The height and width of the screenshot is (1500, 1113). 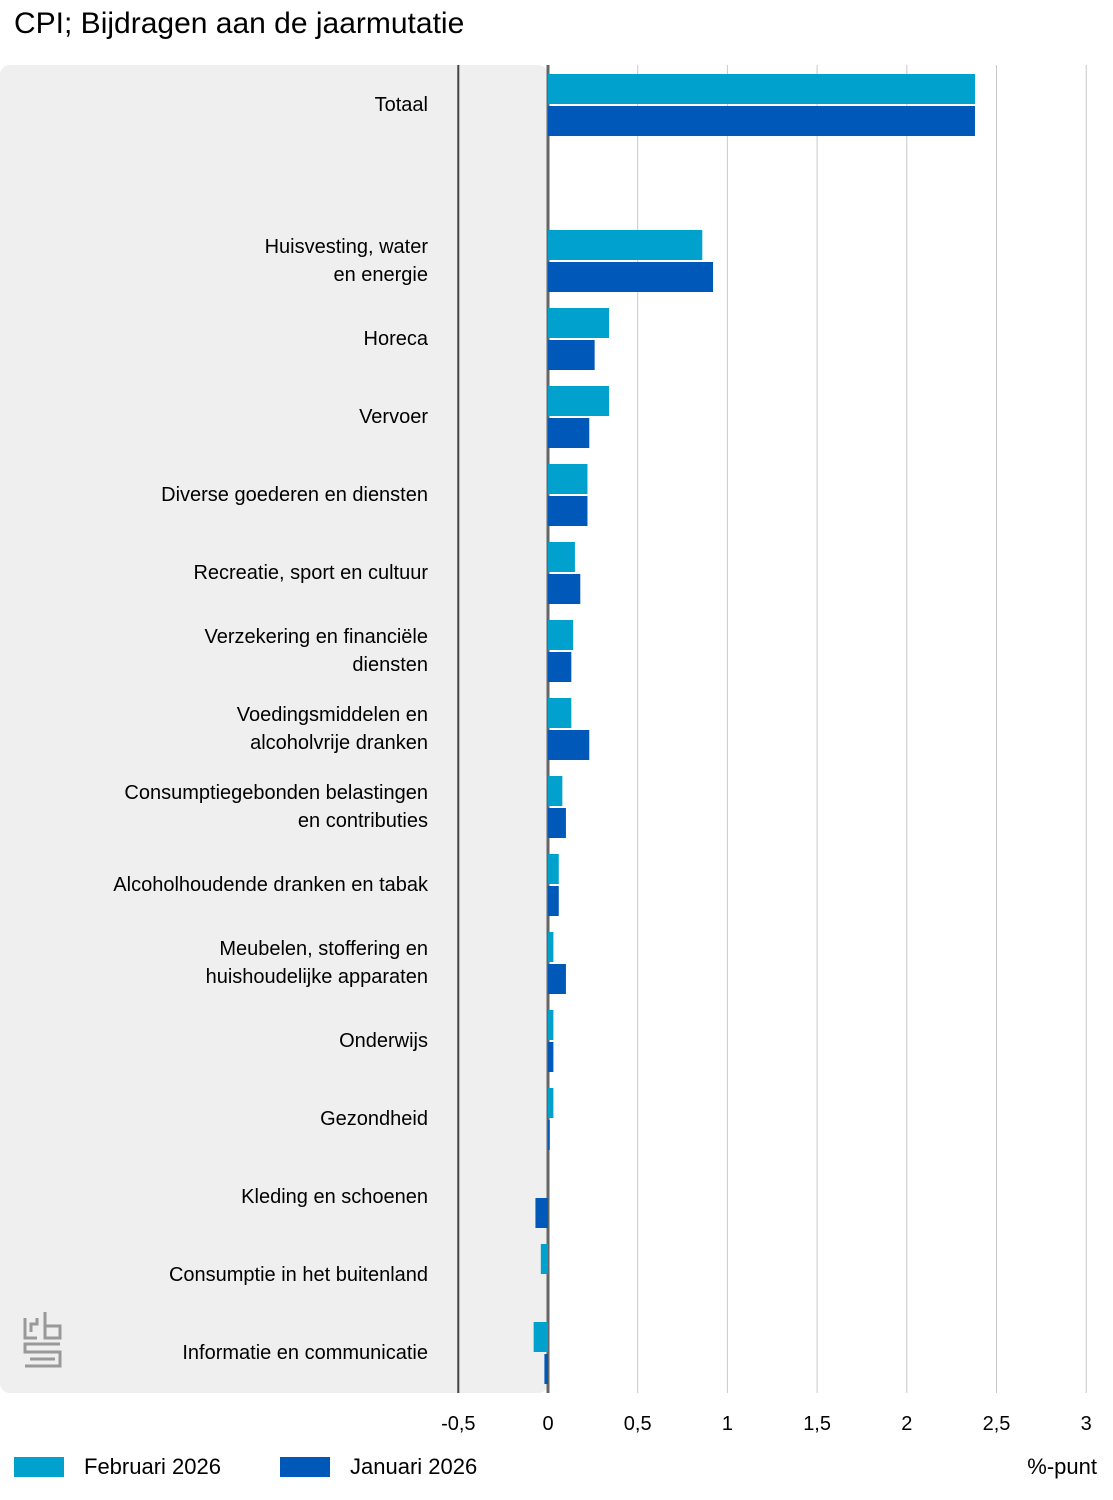 I want to click on category-label: Consumptie in het buitenland, so click(x=298, y=1275).